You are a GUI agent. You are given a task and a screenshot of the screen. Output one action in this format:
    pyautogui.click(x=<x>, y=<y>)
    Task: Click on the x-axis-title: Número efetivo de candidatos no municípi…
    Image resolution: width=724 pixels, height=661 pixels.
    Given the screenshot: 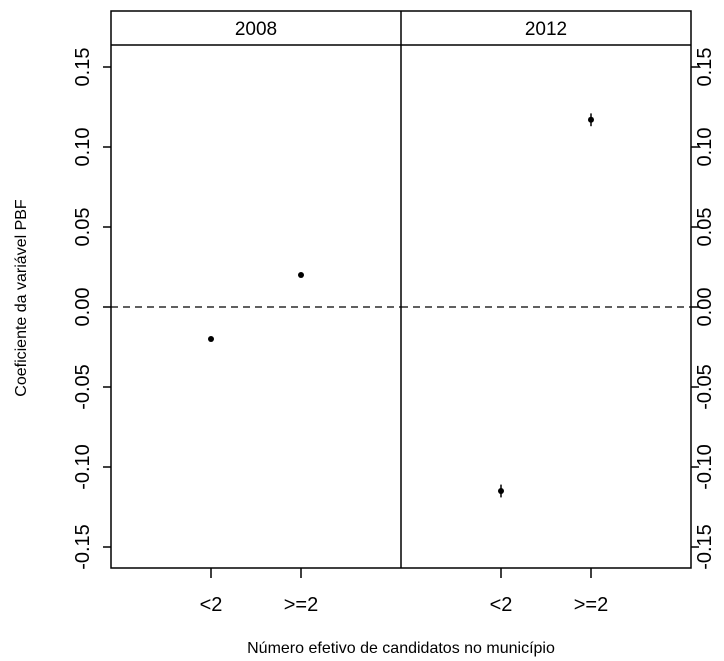 What is the action you would take?
    pyautogui.click(x=401, y=648)
    